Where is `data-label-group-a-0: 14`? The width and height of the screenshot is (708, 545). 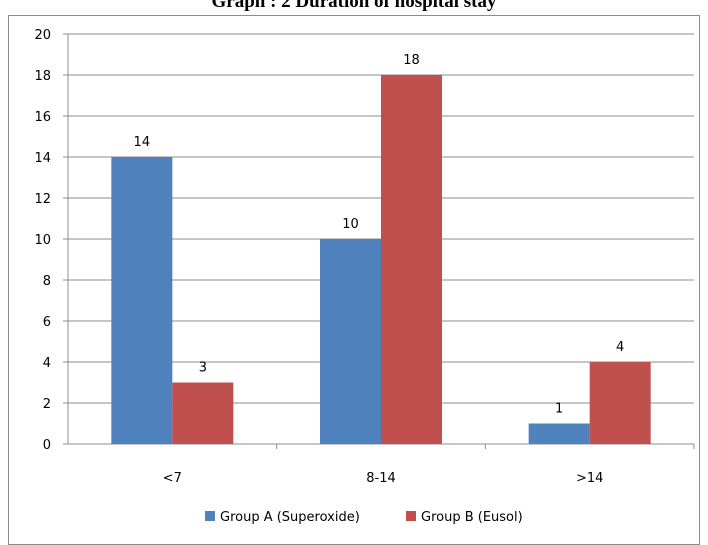 data-label-group-a-0: 14 is located at coordinates (142, 142).